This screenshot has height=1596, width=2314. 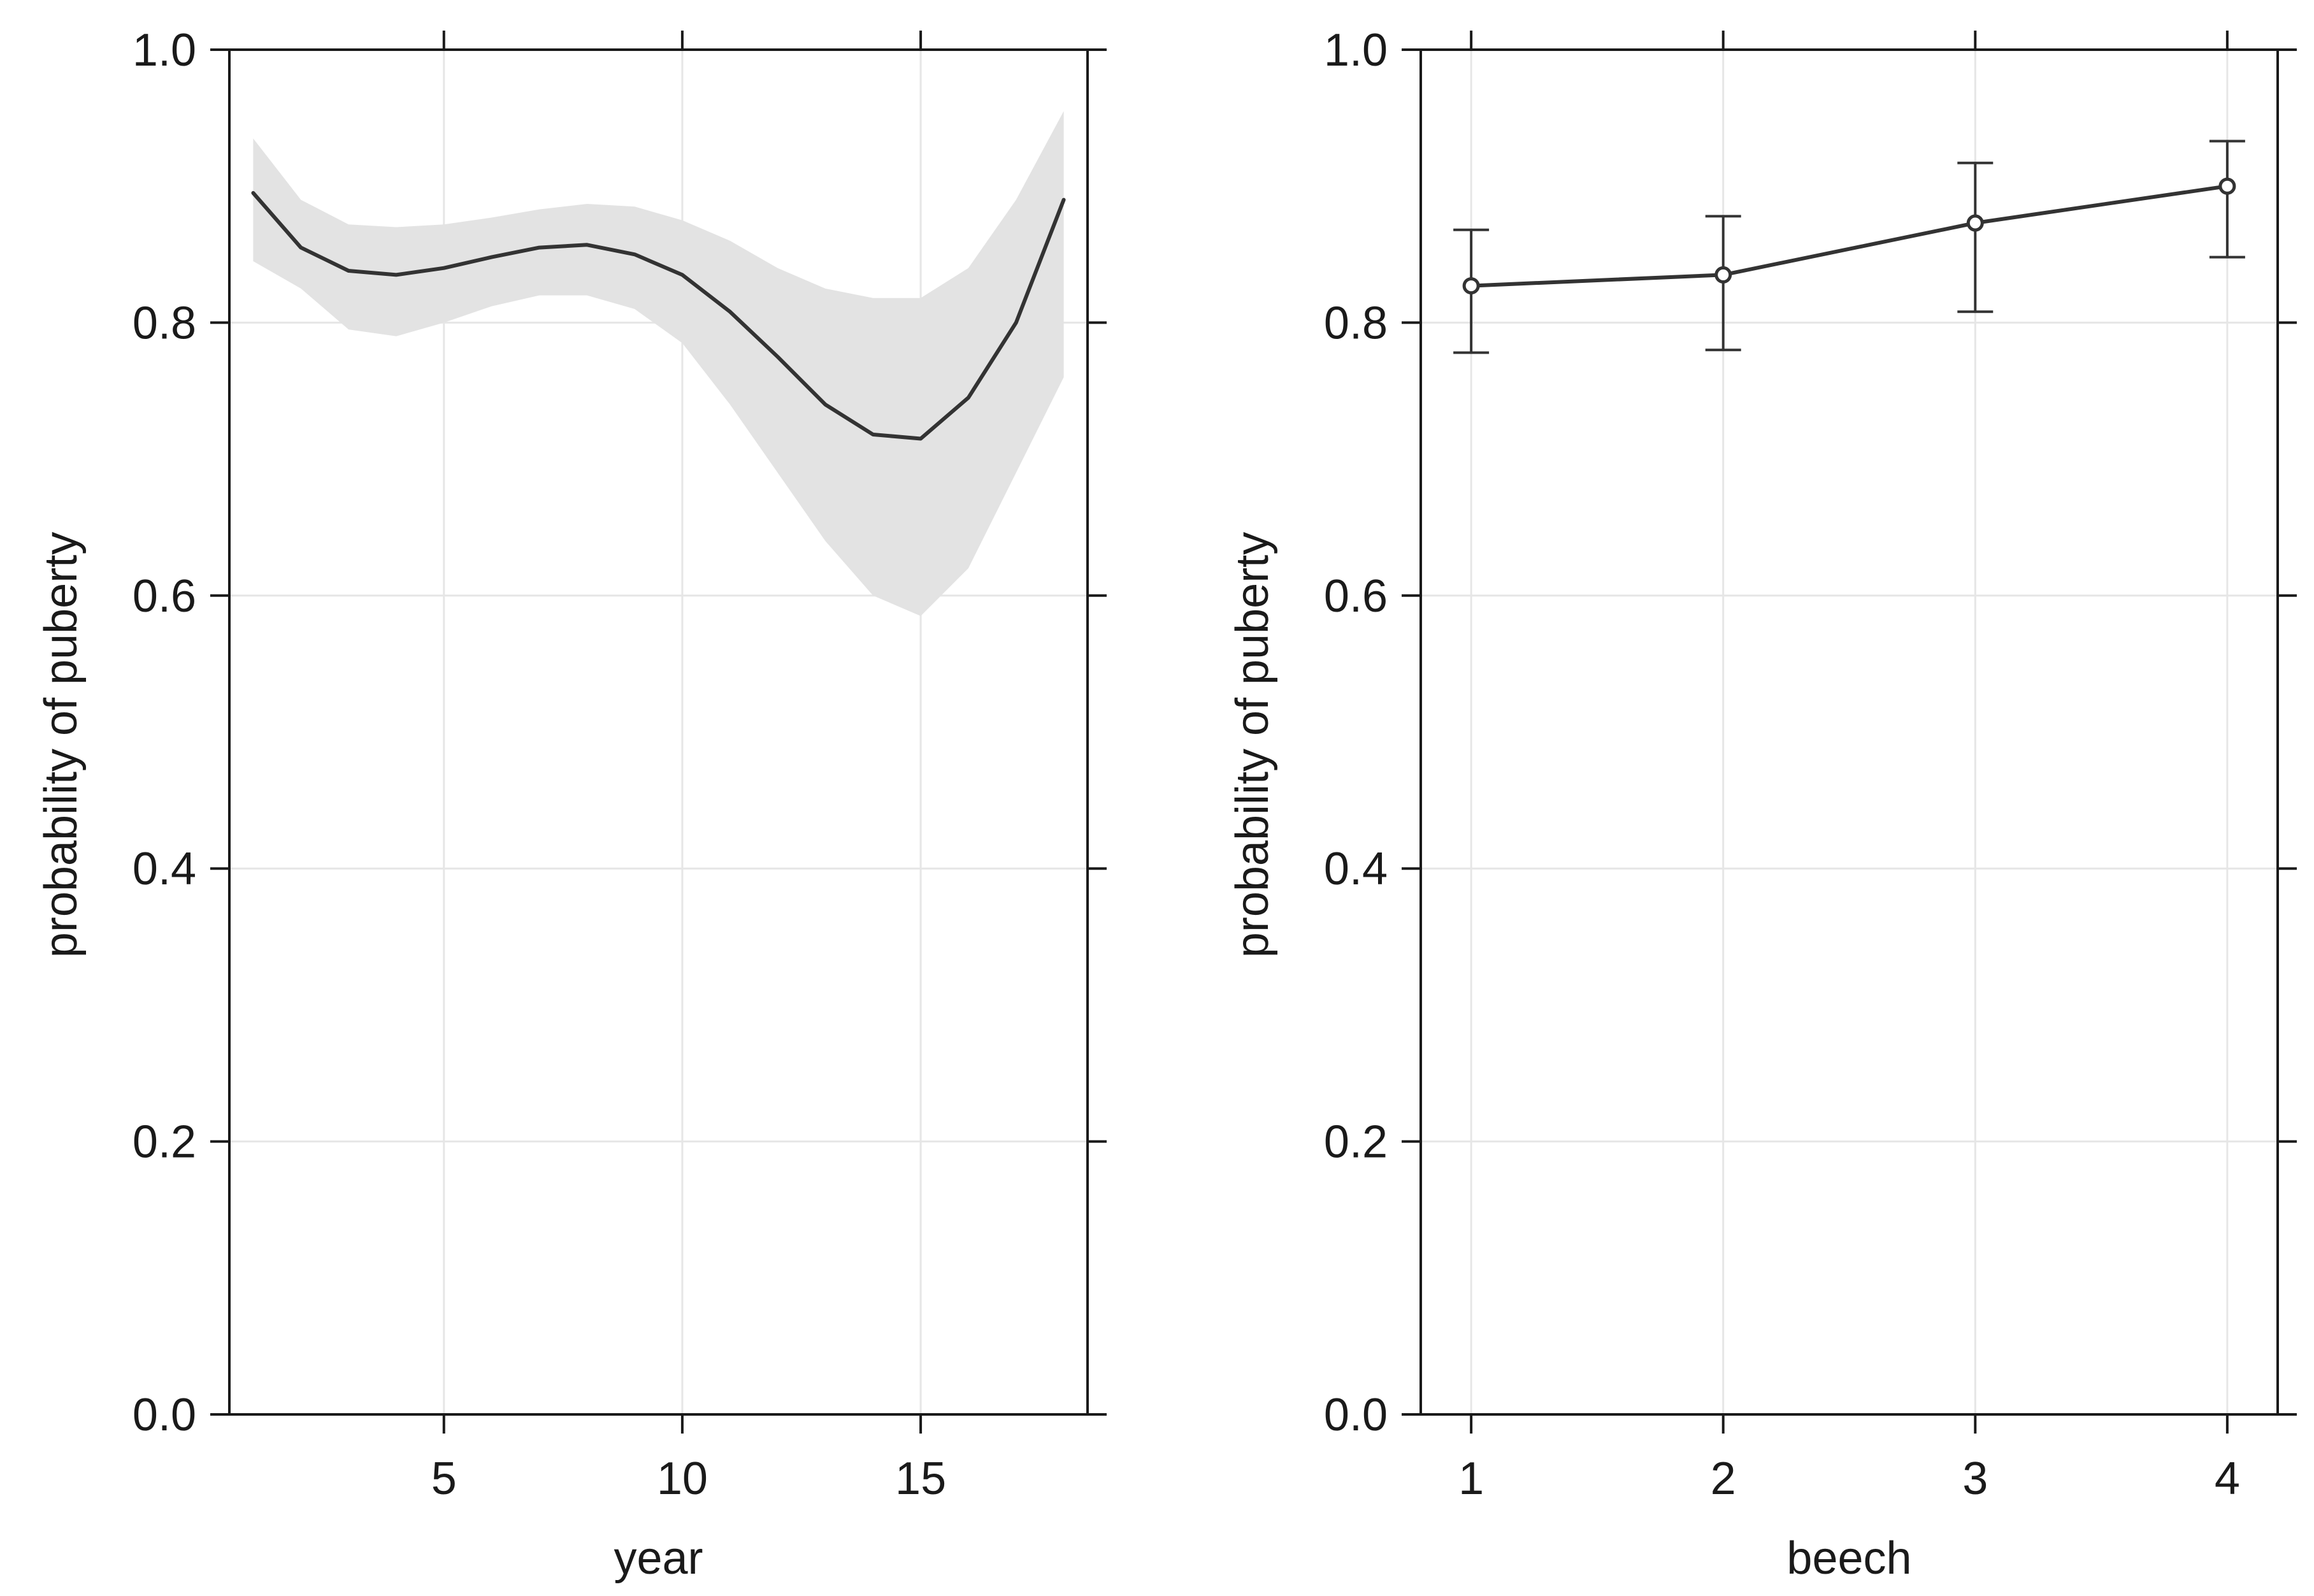 What do you see at coordinates (658, 316) in the screenshot?
I see `fitted-line` at bounding box center [658, 316].